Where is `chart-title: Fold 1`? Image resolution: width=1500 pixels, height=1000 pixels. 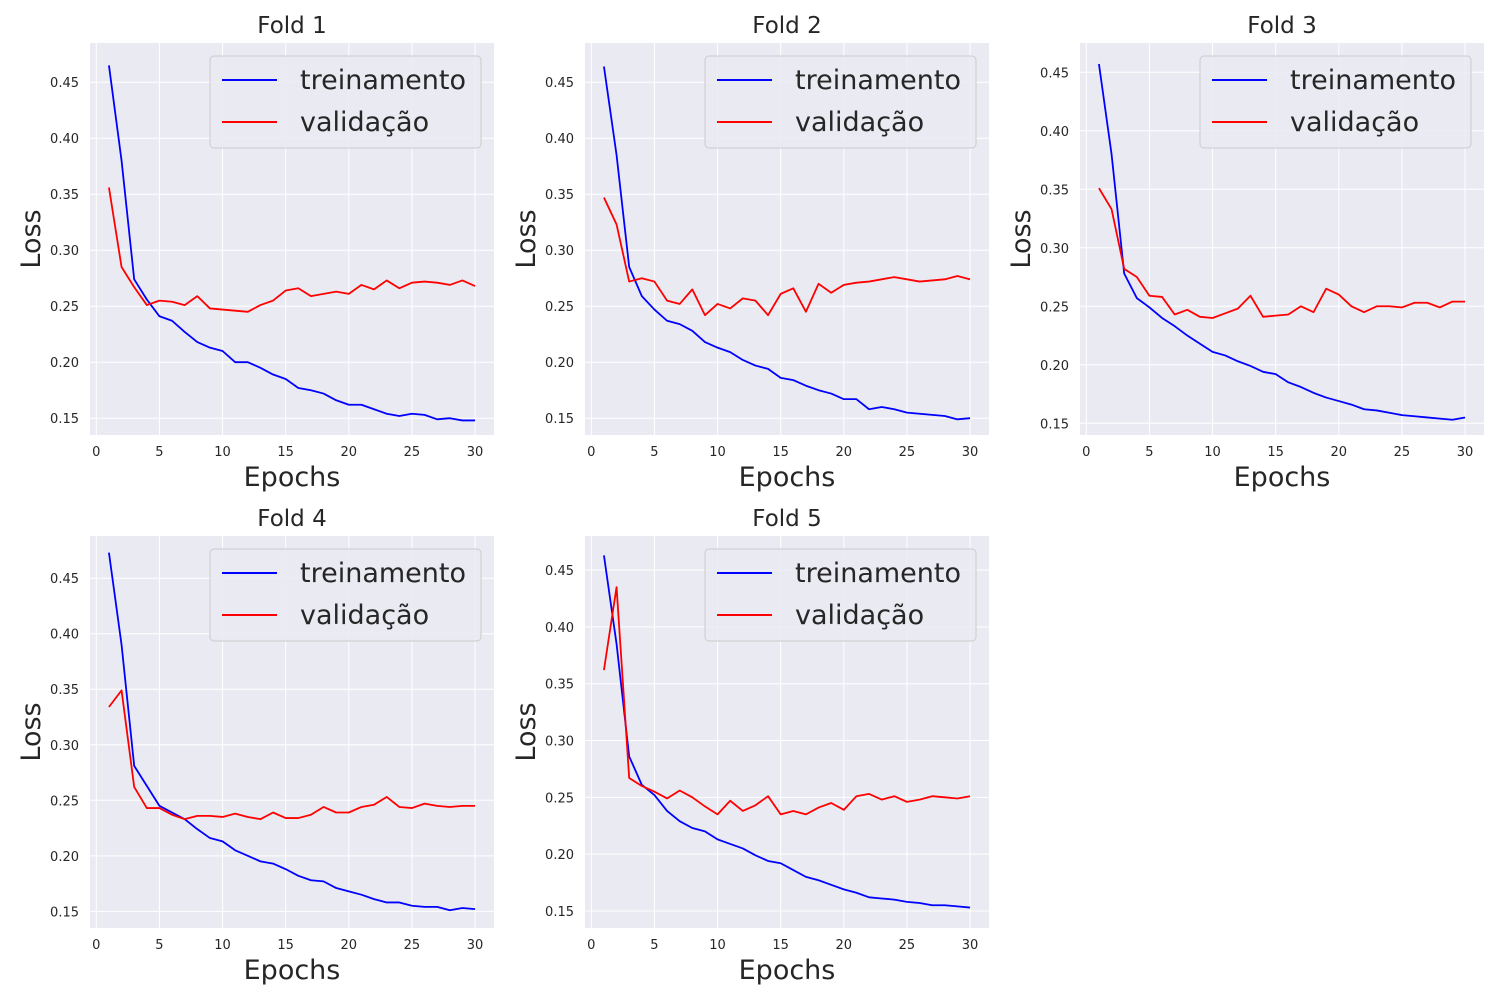 chart-title: Fold 1 is located at coordinates (291, 26).